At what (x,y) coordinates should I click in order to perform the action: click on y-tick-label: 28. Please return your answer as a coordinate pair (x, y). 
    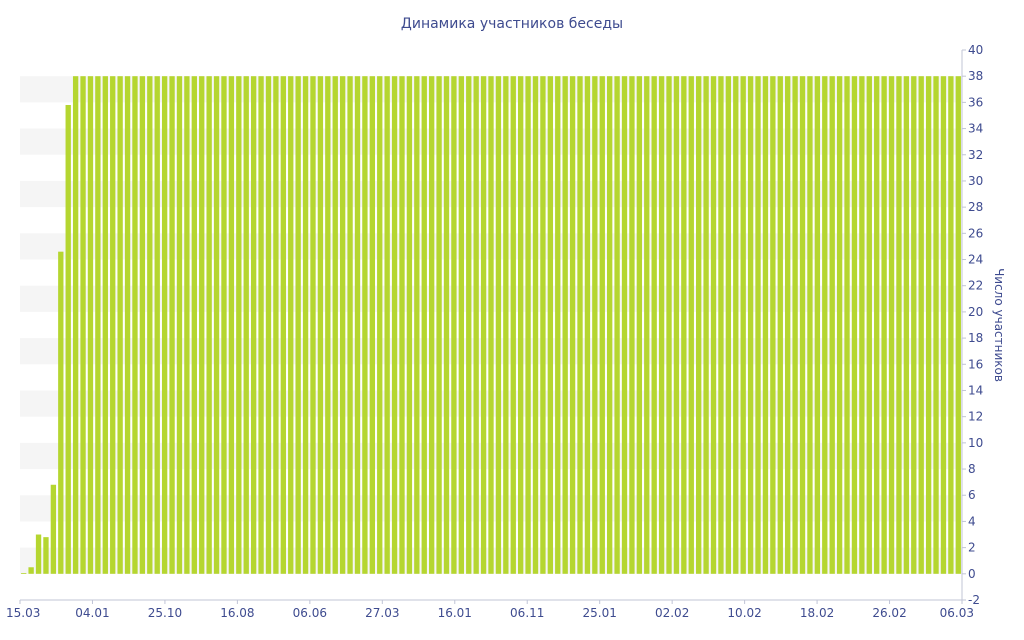
    Looking at the image, I should click on (975, 207).